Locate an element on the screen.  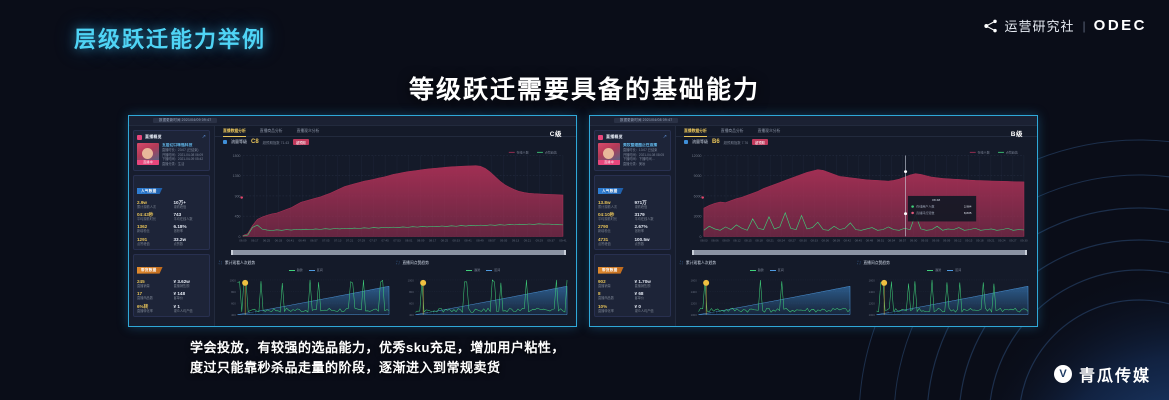
stat-item: 04:10秒 平均观看时长 is located at coordinates (614, 216).